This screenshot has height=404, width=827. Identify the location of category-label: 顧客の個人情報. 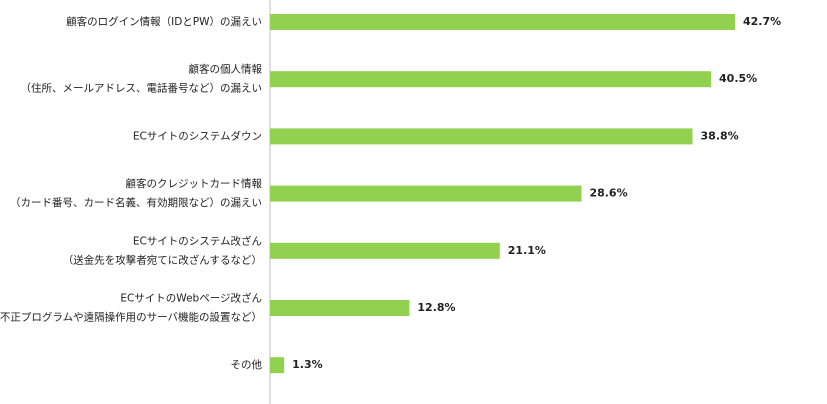
(226, 69).